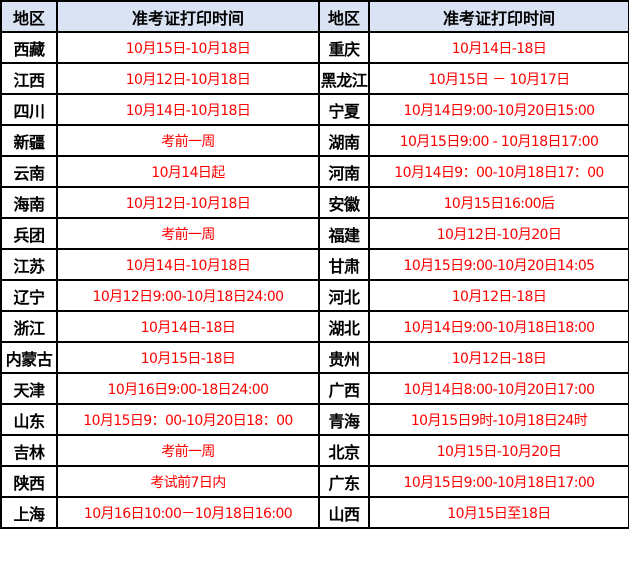 Image resolution: width=629 pixels, height=562 pixels. Describe the element at coordinates (344, 388) in the screenshot. I see `region-cell: 广西` at that location.